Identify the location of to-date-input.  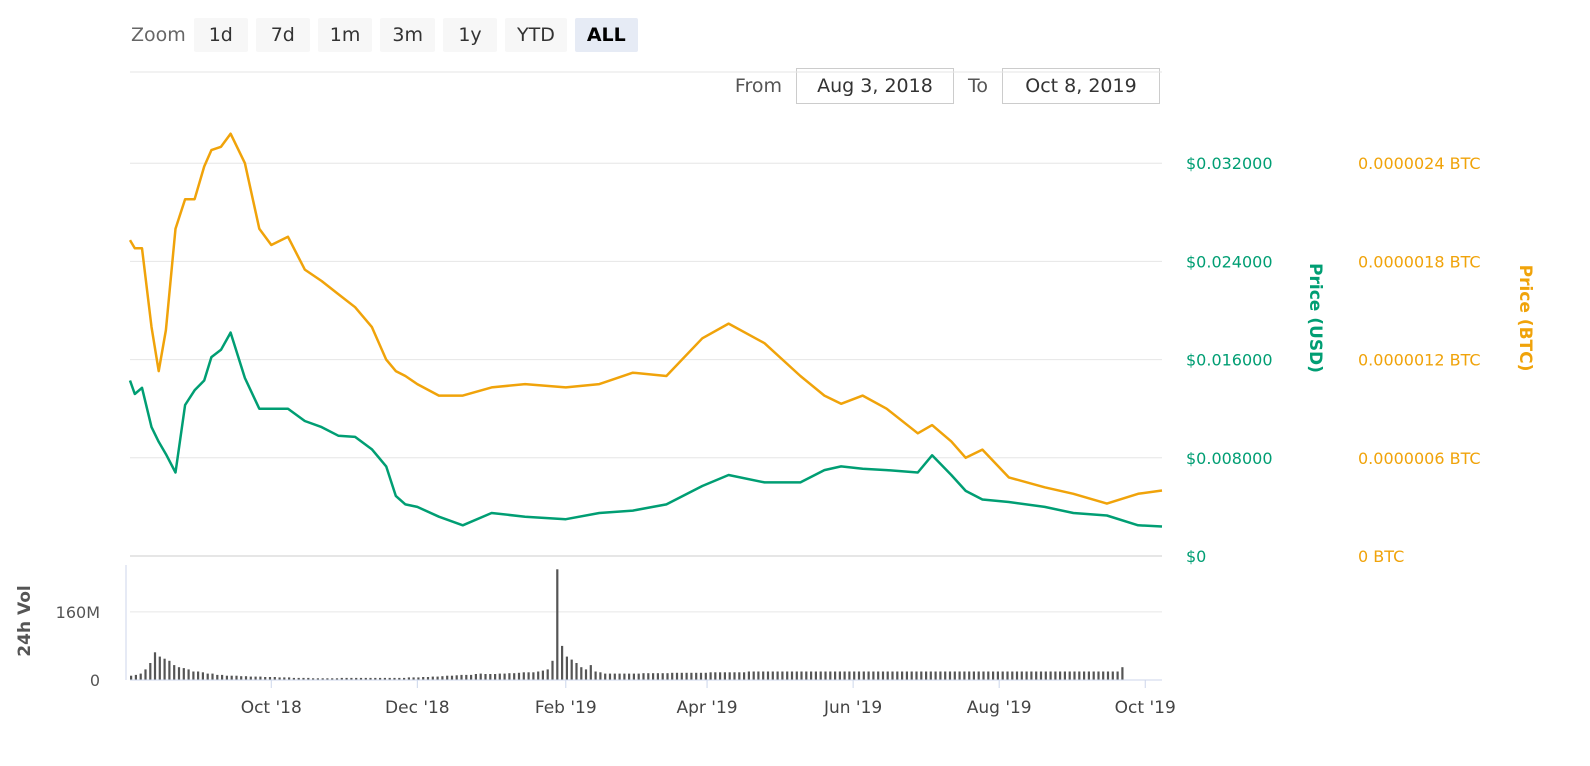
(1081, 86).